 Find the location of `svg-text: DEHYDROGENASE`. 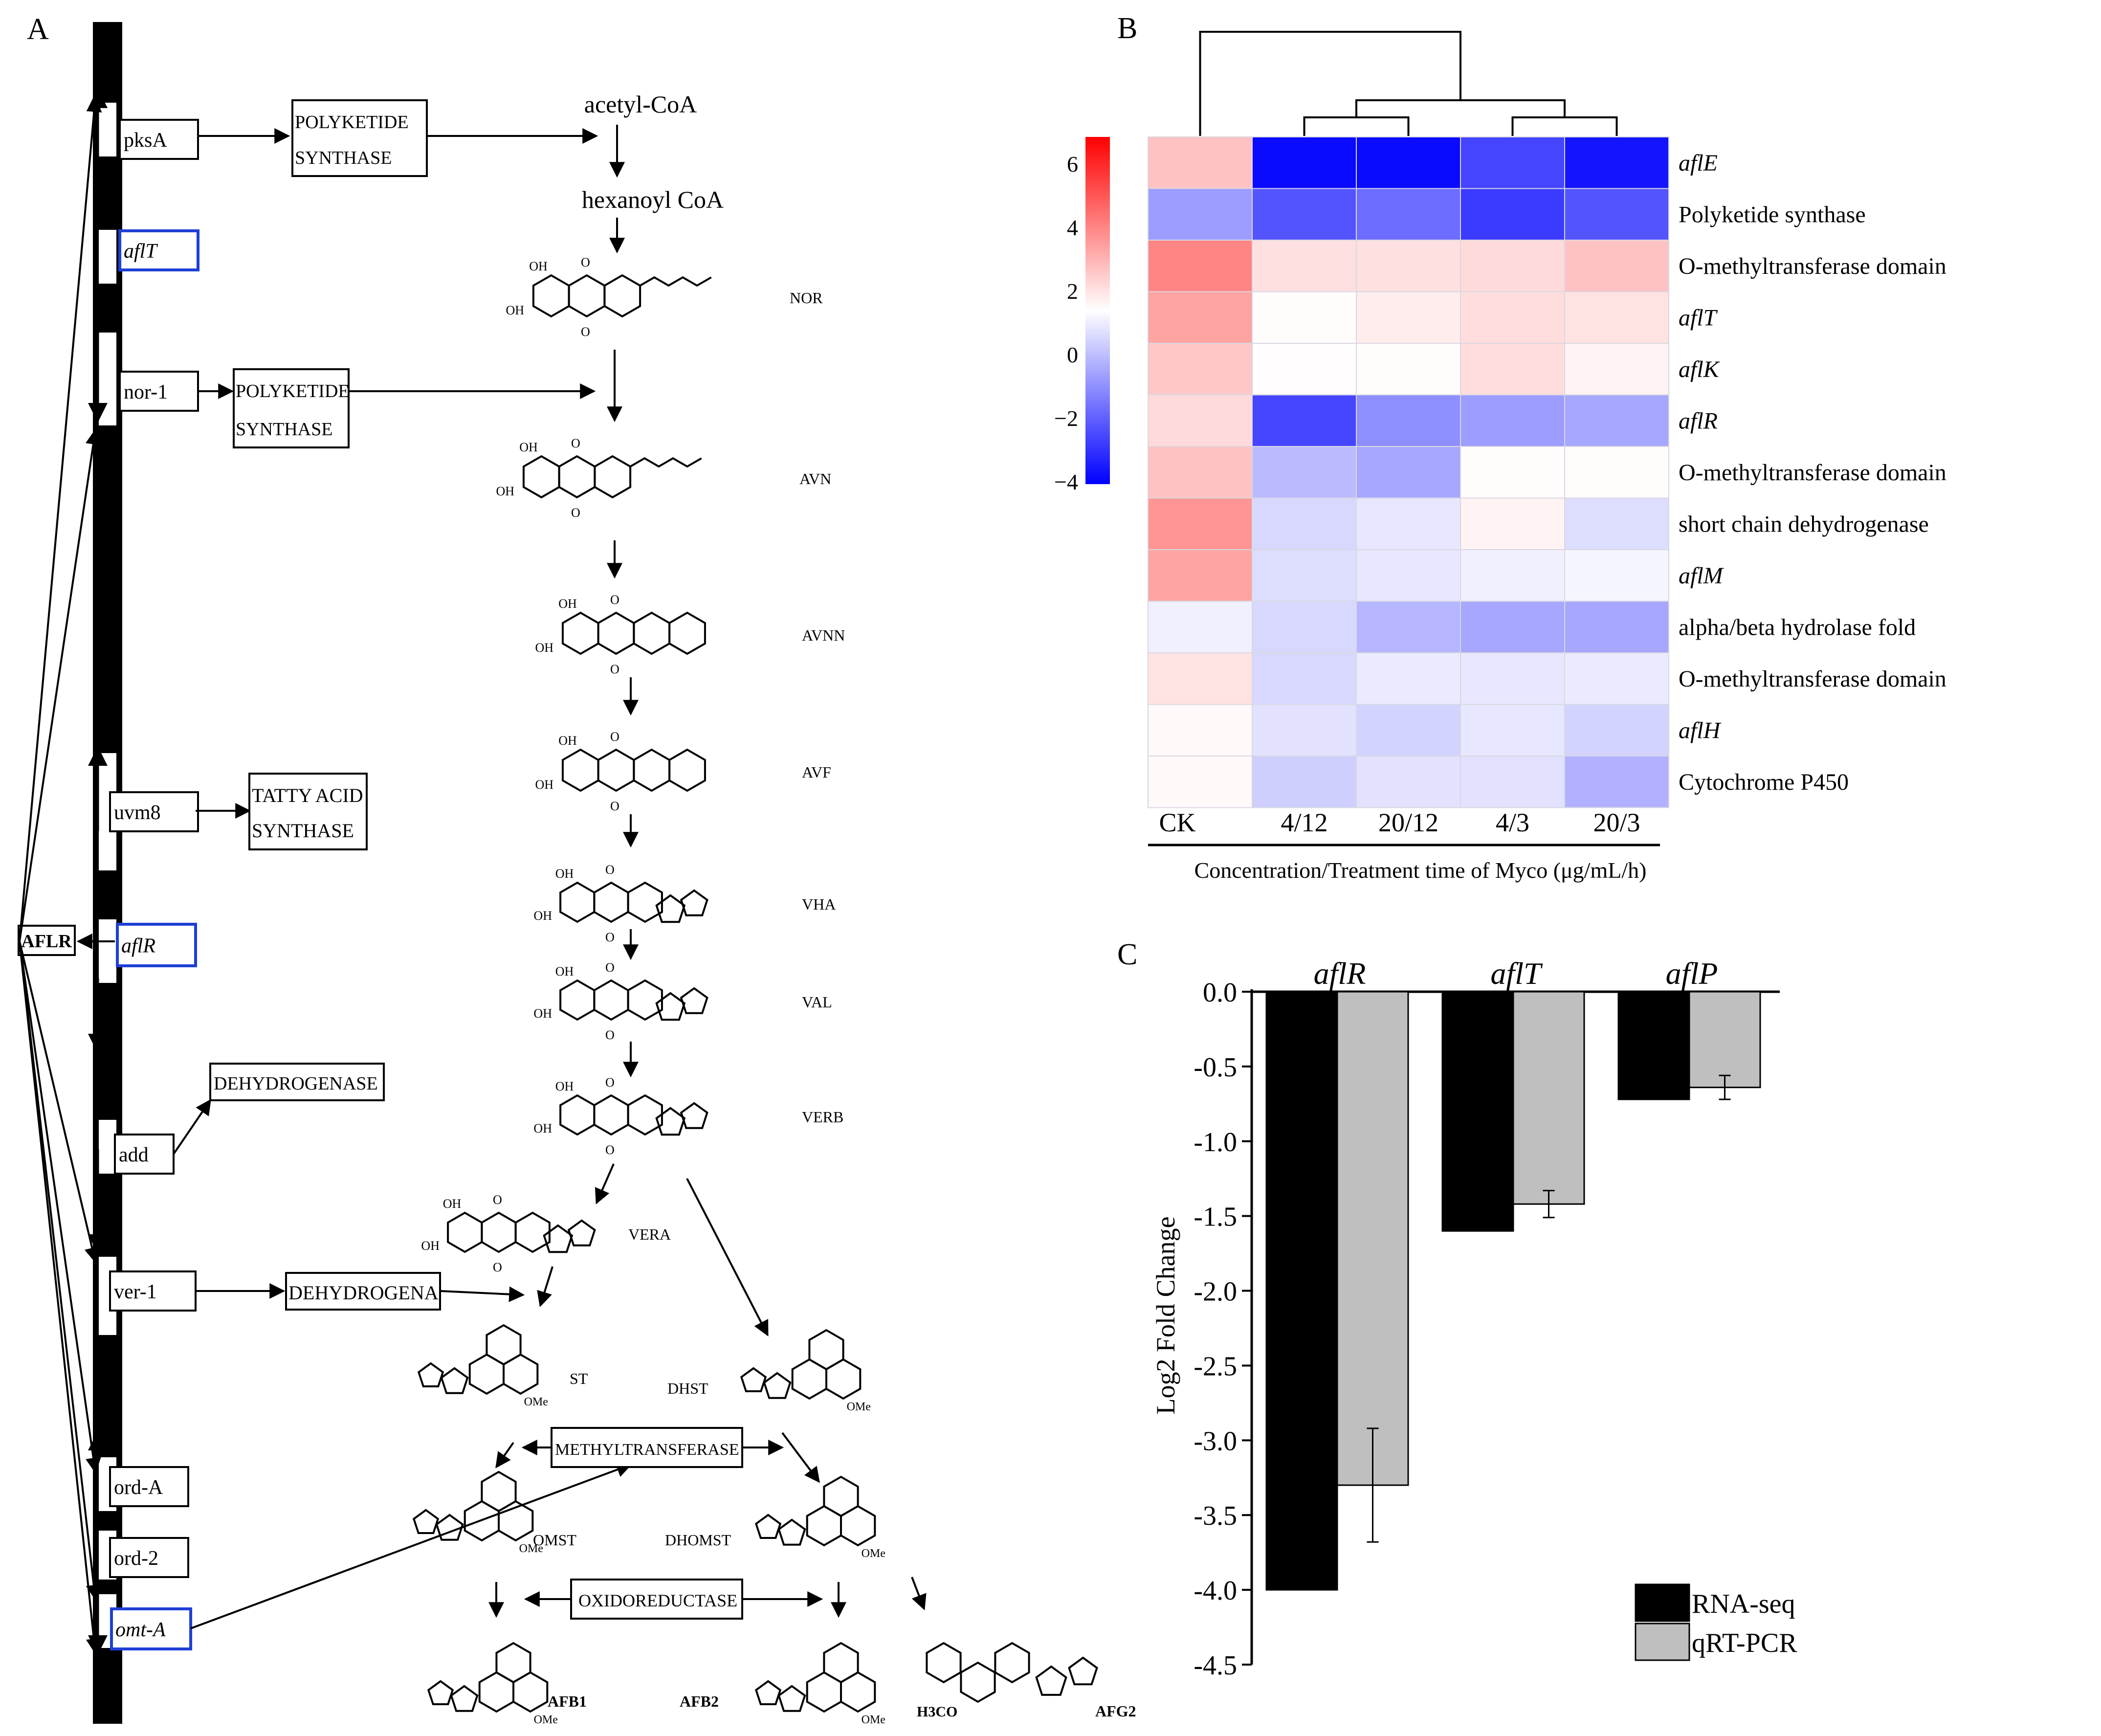

svg-text: DEHYDROGENASE is located at coordinates (296, 1083).